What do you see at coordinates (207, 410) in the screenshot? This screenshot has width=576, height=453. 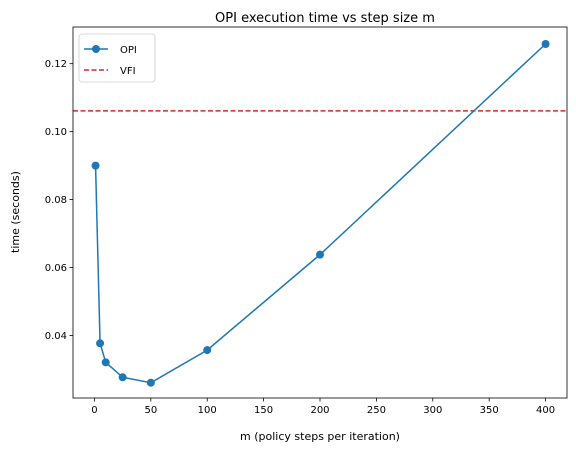 I see `x-tick-label: 100` at bounding box center [207, 410].